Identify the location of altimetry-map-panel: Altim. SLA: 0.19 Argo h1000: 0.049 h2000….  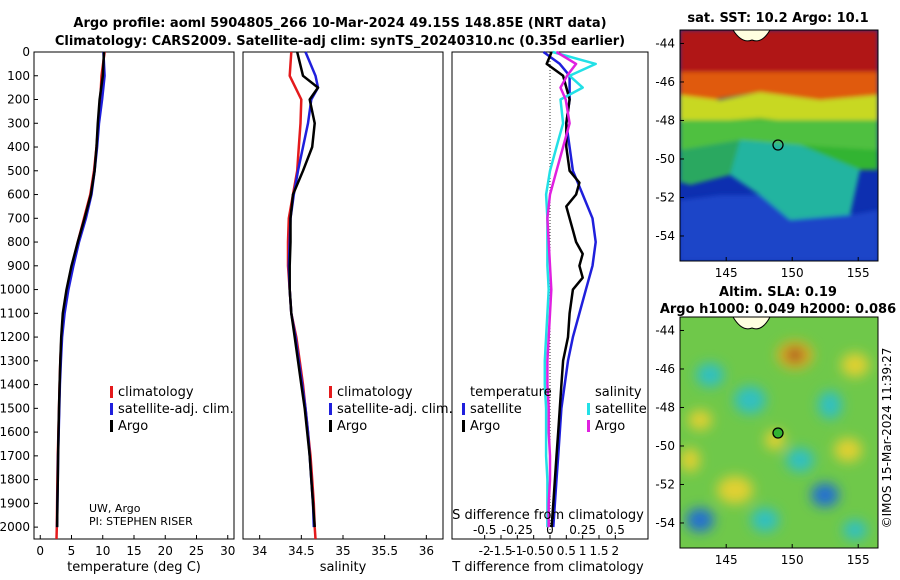
(775, 426).